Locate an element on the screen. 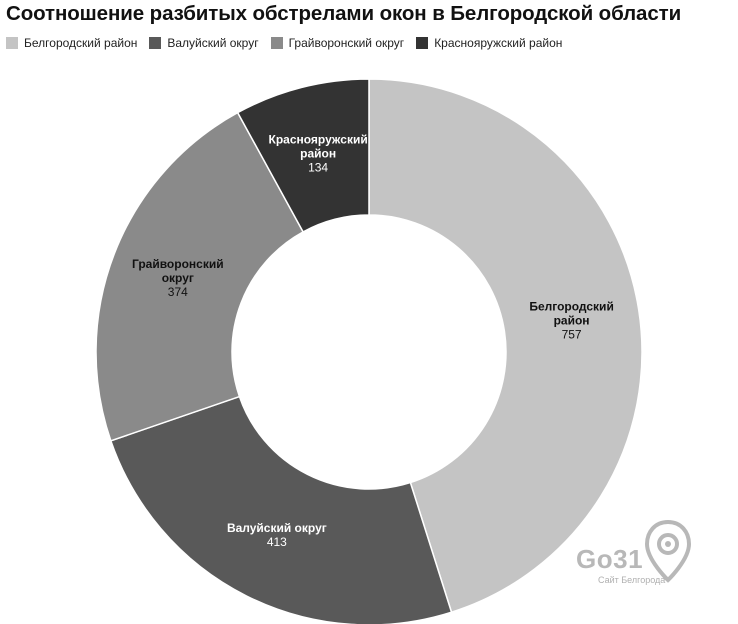  slice-krasnaya-yaruga is located at coordinates (303, 155).